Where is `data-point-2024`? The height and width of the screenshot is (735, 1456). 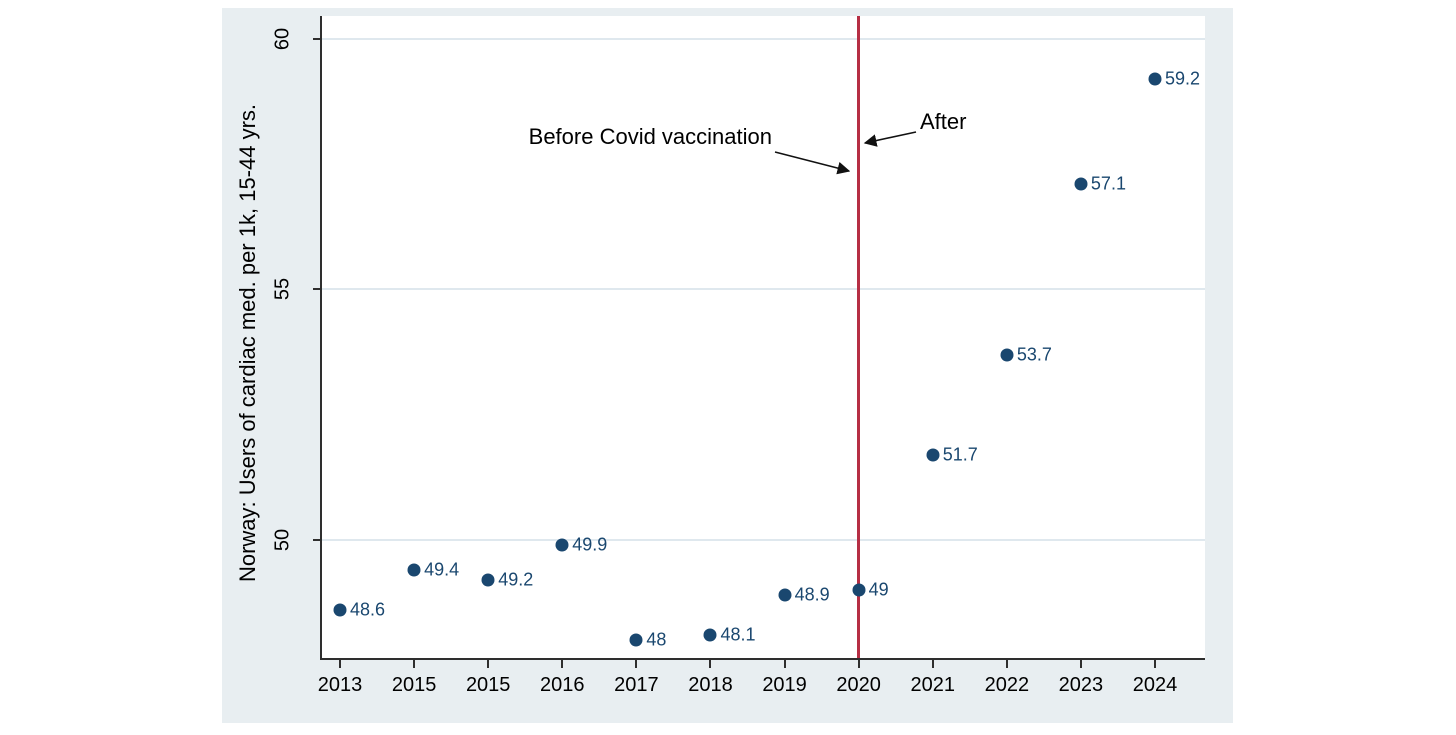 data-point-2024 is located at coordinates (1155, 79).